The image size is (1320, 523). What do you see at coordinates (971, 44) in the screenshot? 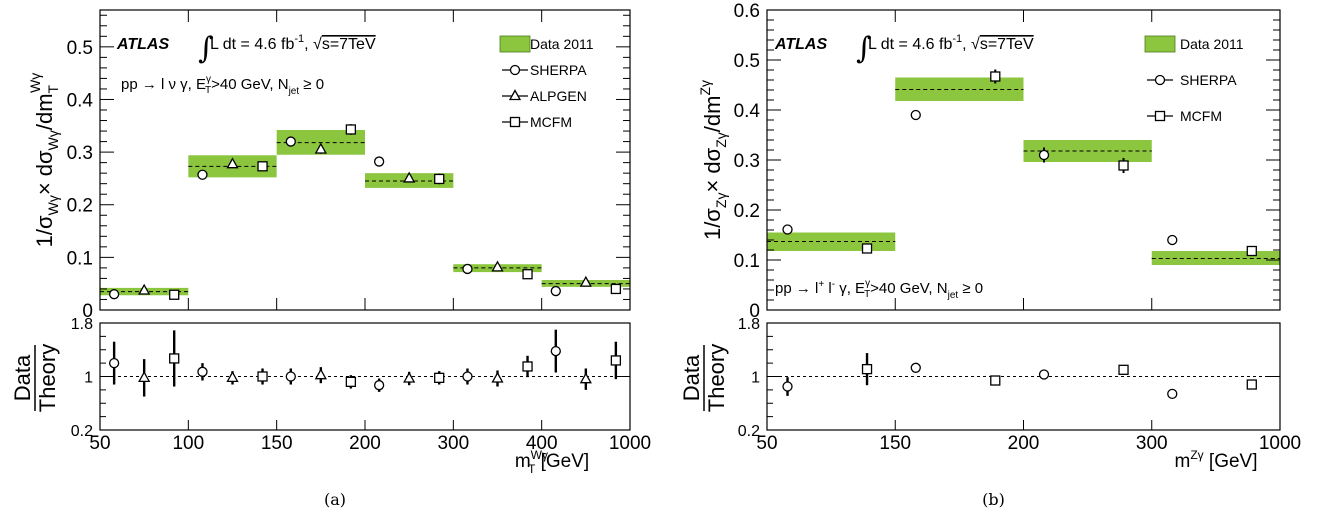
I see `text-part: , √` at bounding box center [971, 44].